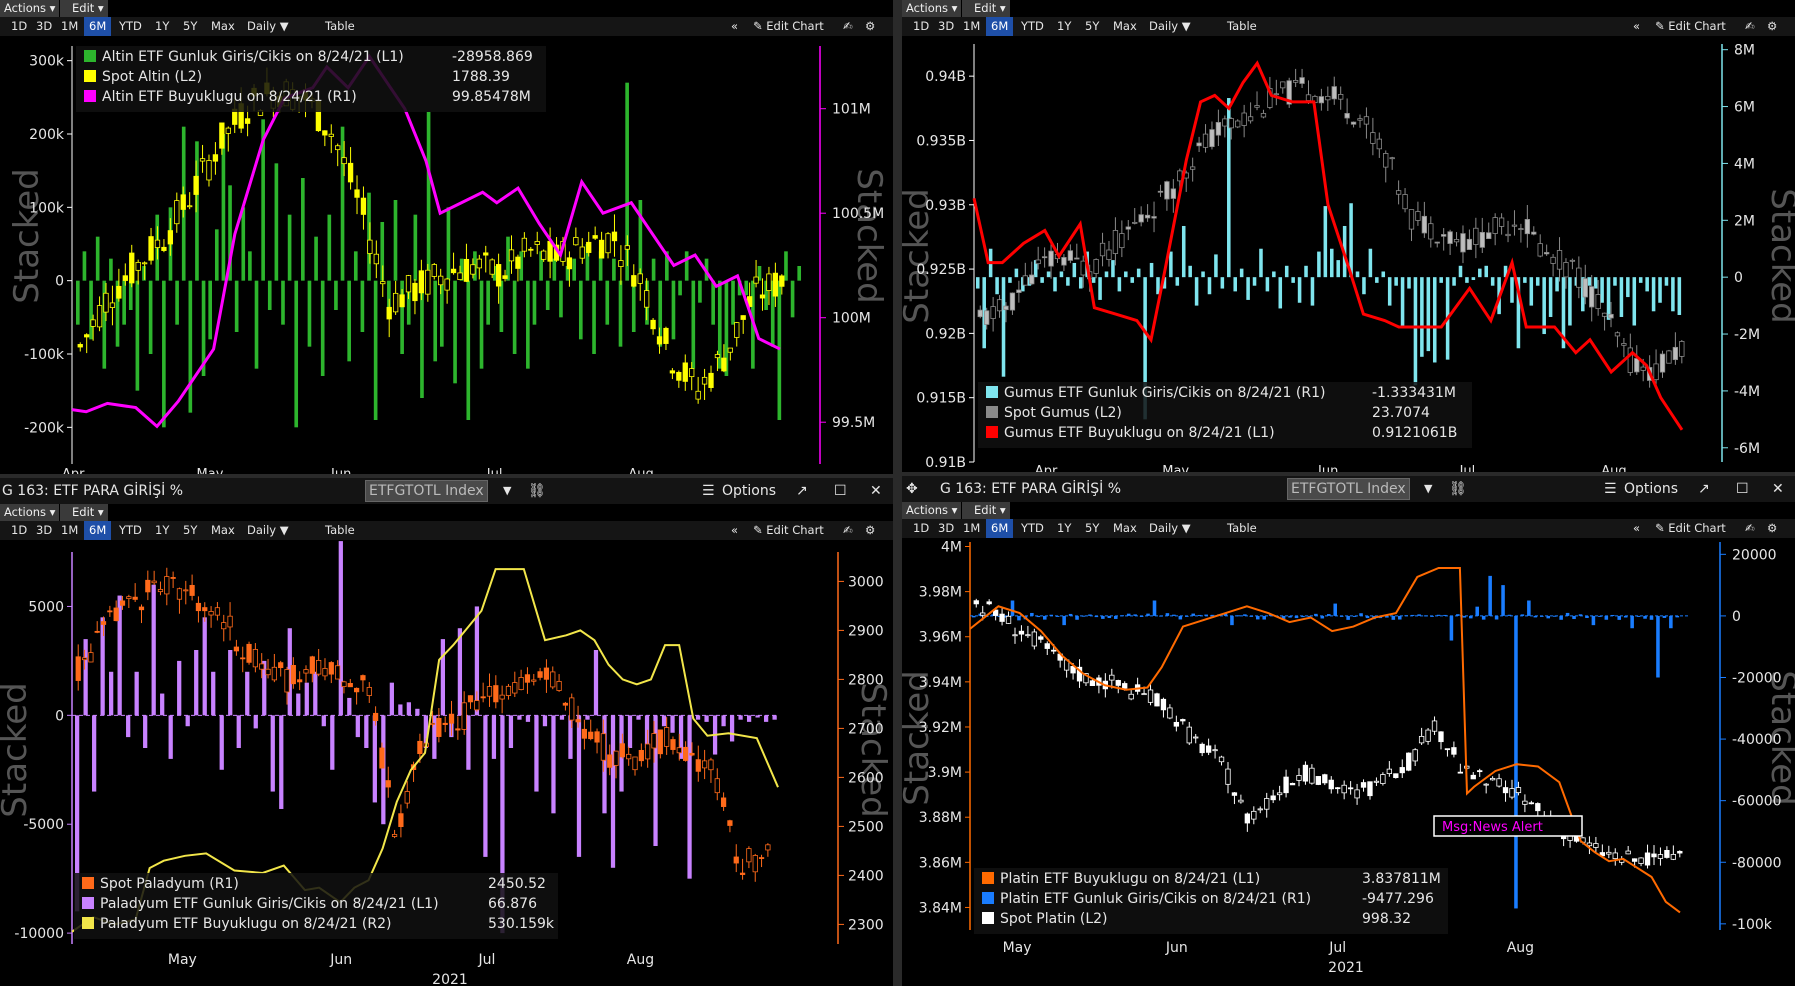 This screenshot has width=1795, height=986. I want to click on move-icon: ✥, so click(912, 489).